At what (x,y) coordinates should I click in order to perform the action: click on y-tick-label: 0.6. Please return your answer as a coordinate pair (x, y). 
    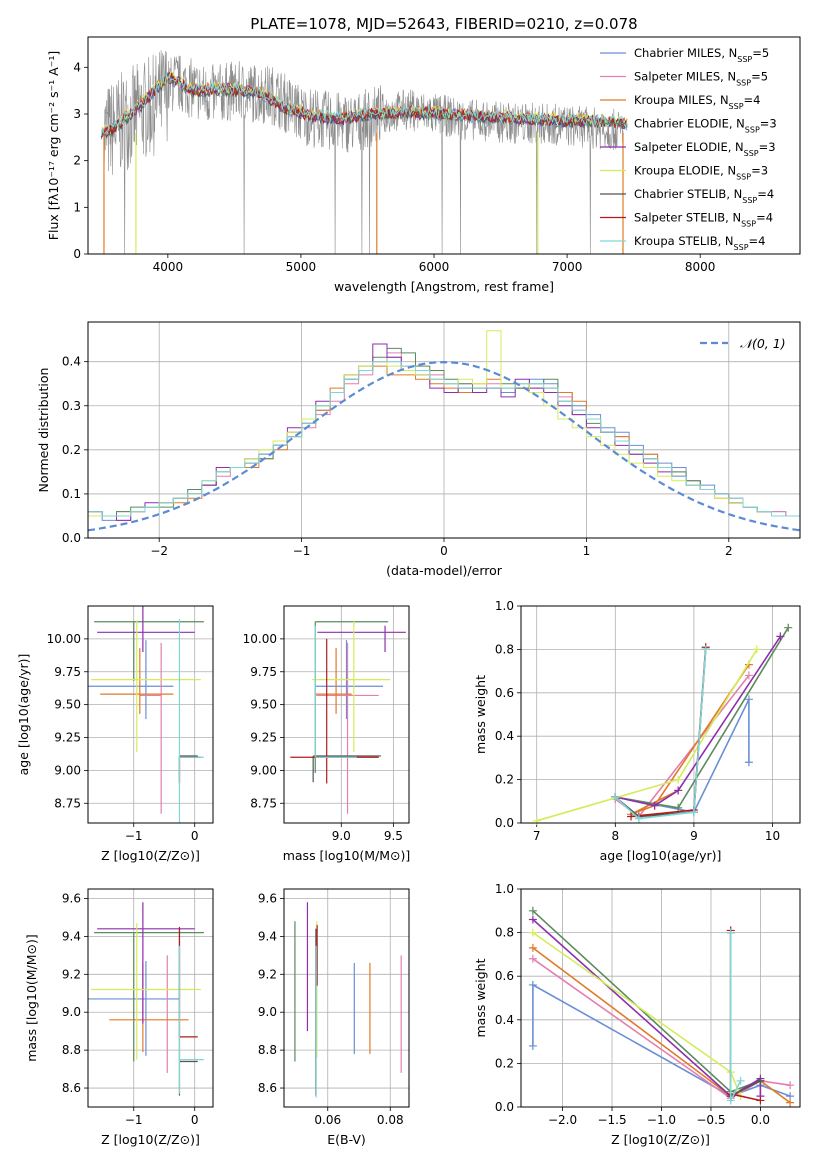
    Looking at the image, I should click on (504, 976).